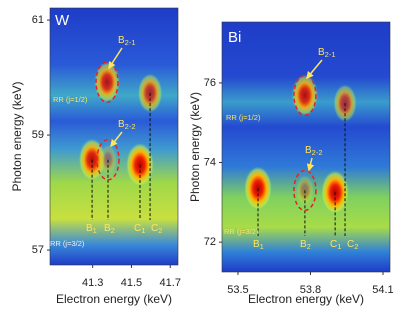  I want to click on panel-label: Bi, so click(234, 37).